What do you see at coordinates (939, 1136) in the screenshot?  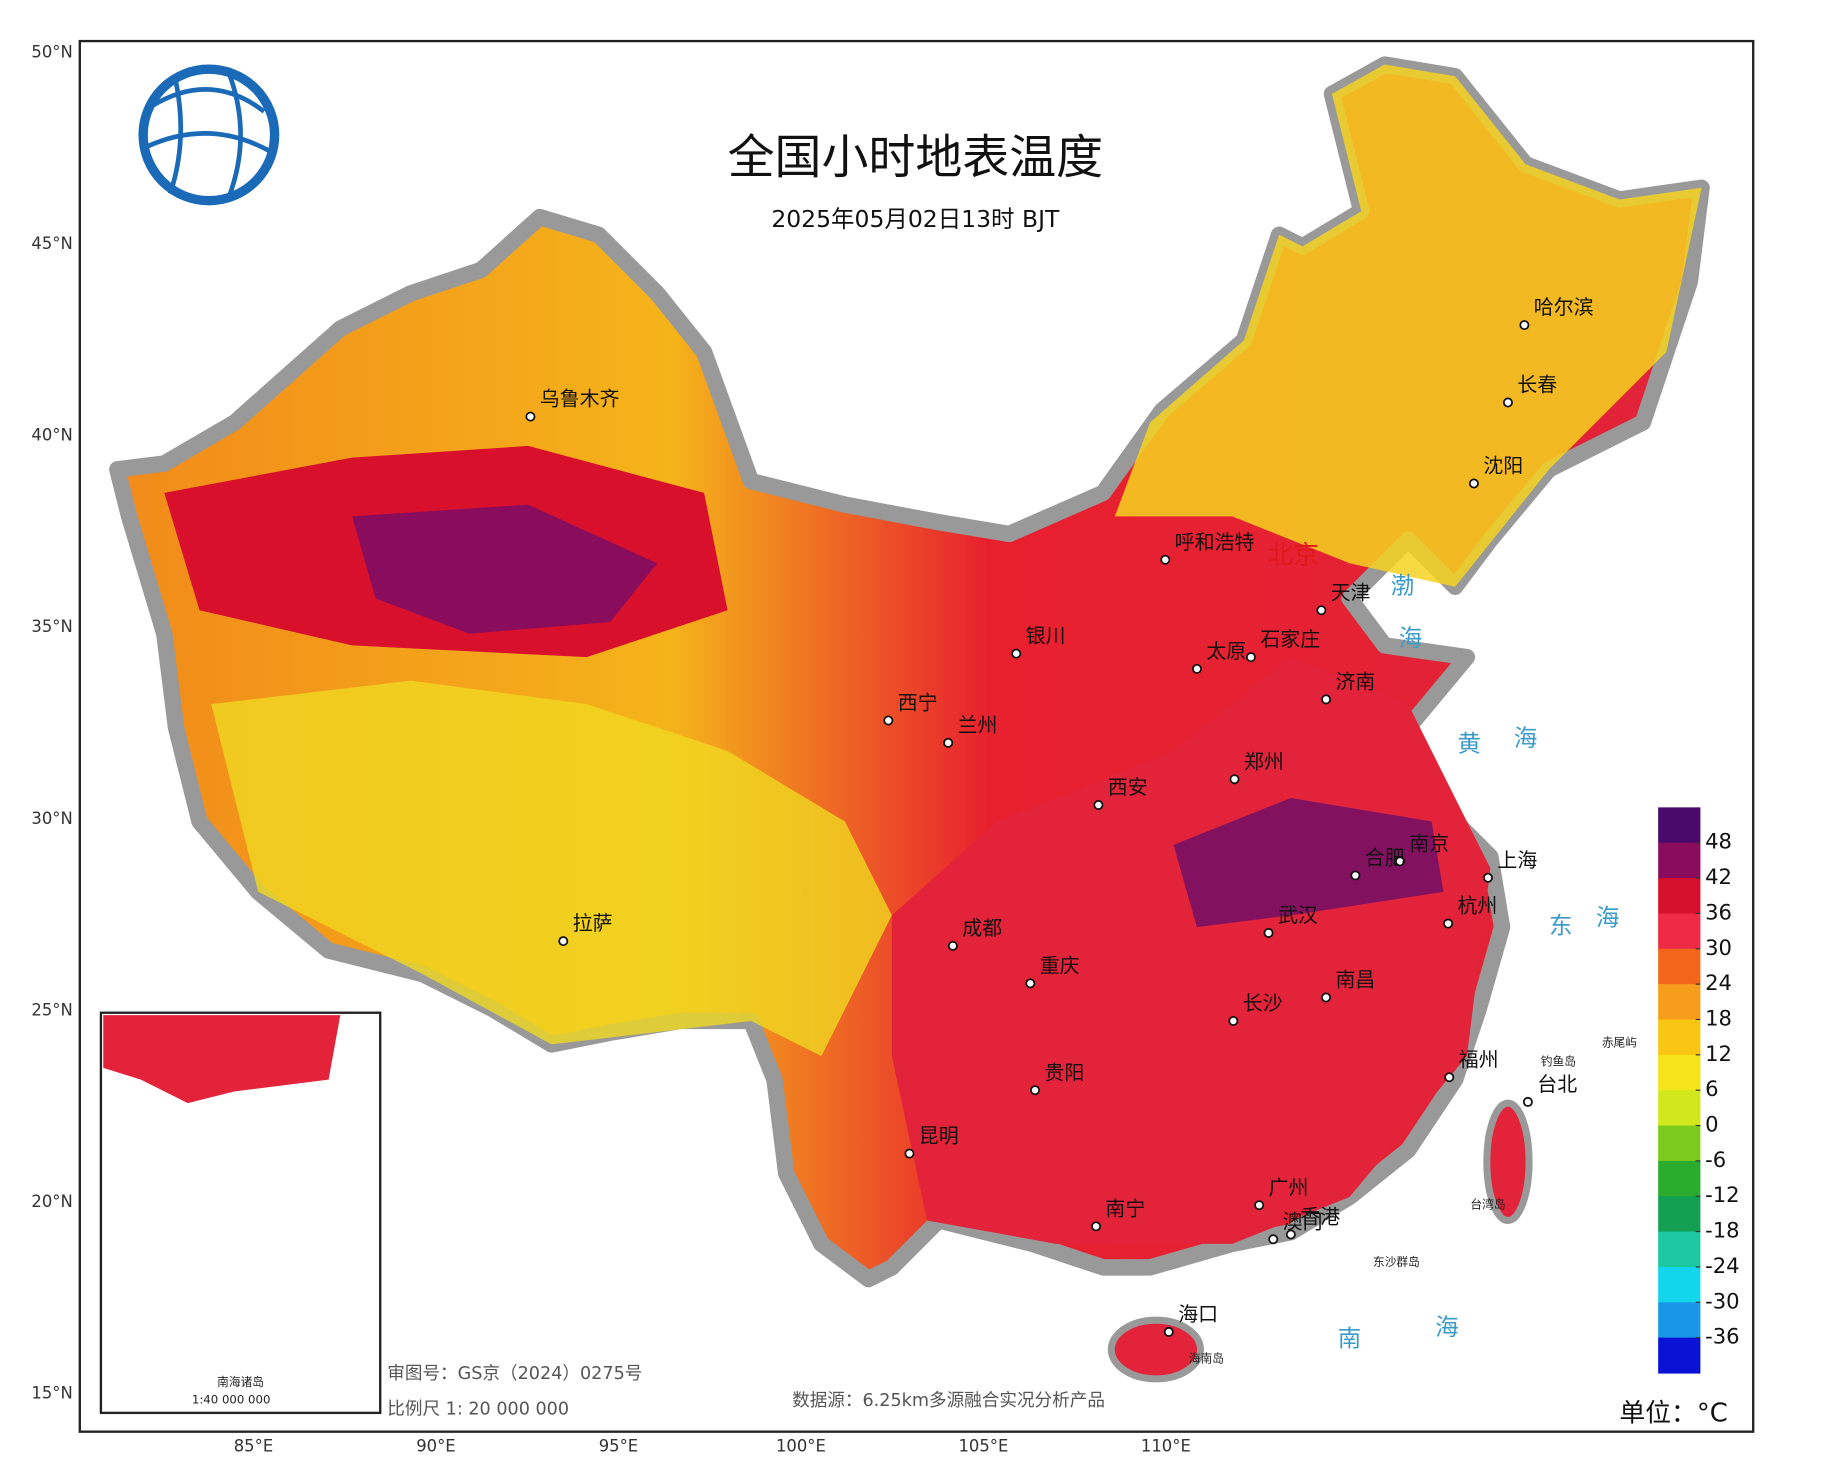 I see `city-label: 昆明` at bounding box center [939, 1136].